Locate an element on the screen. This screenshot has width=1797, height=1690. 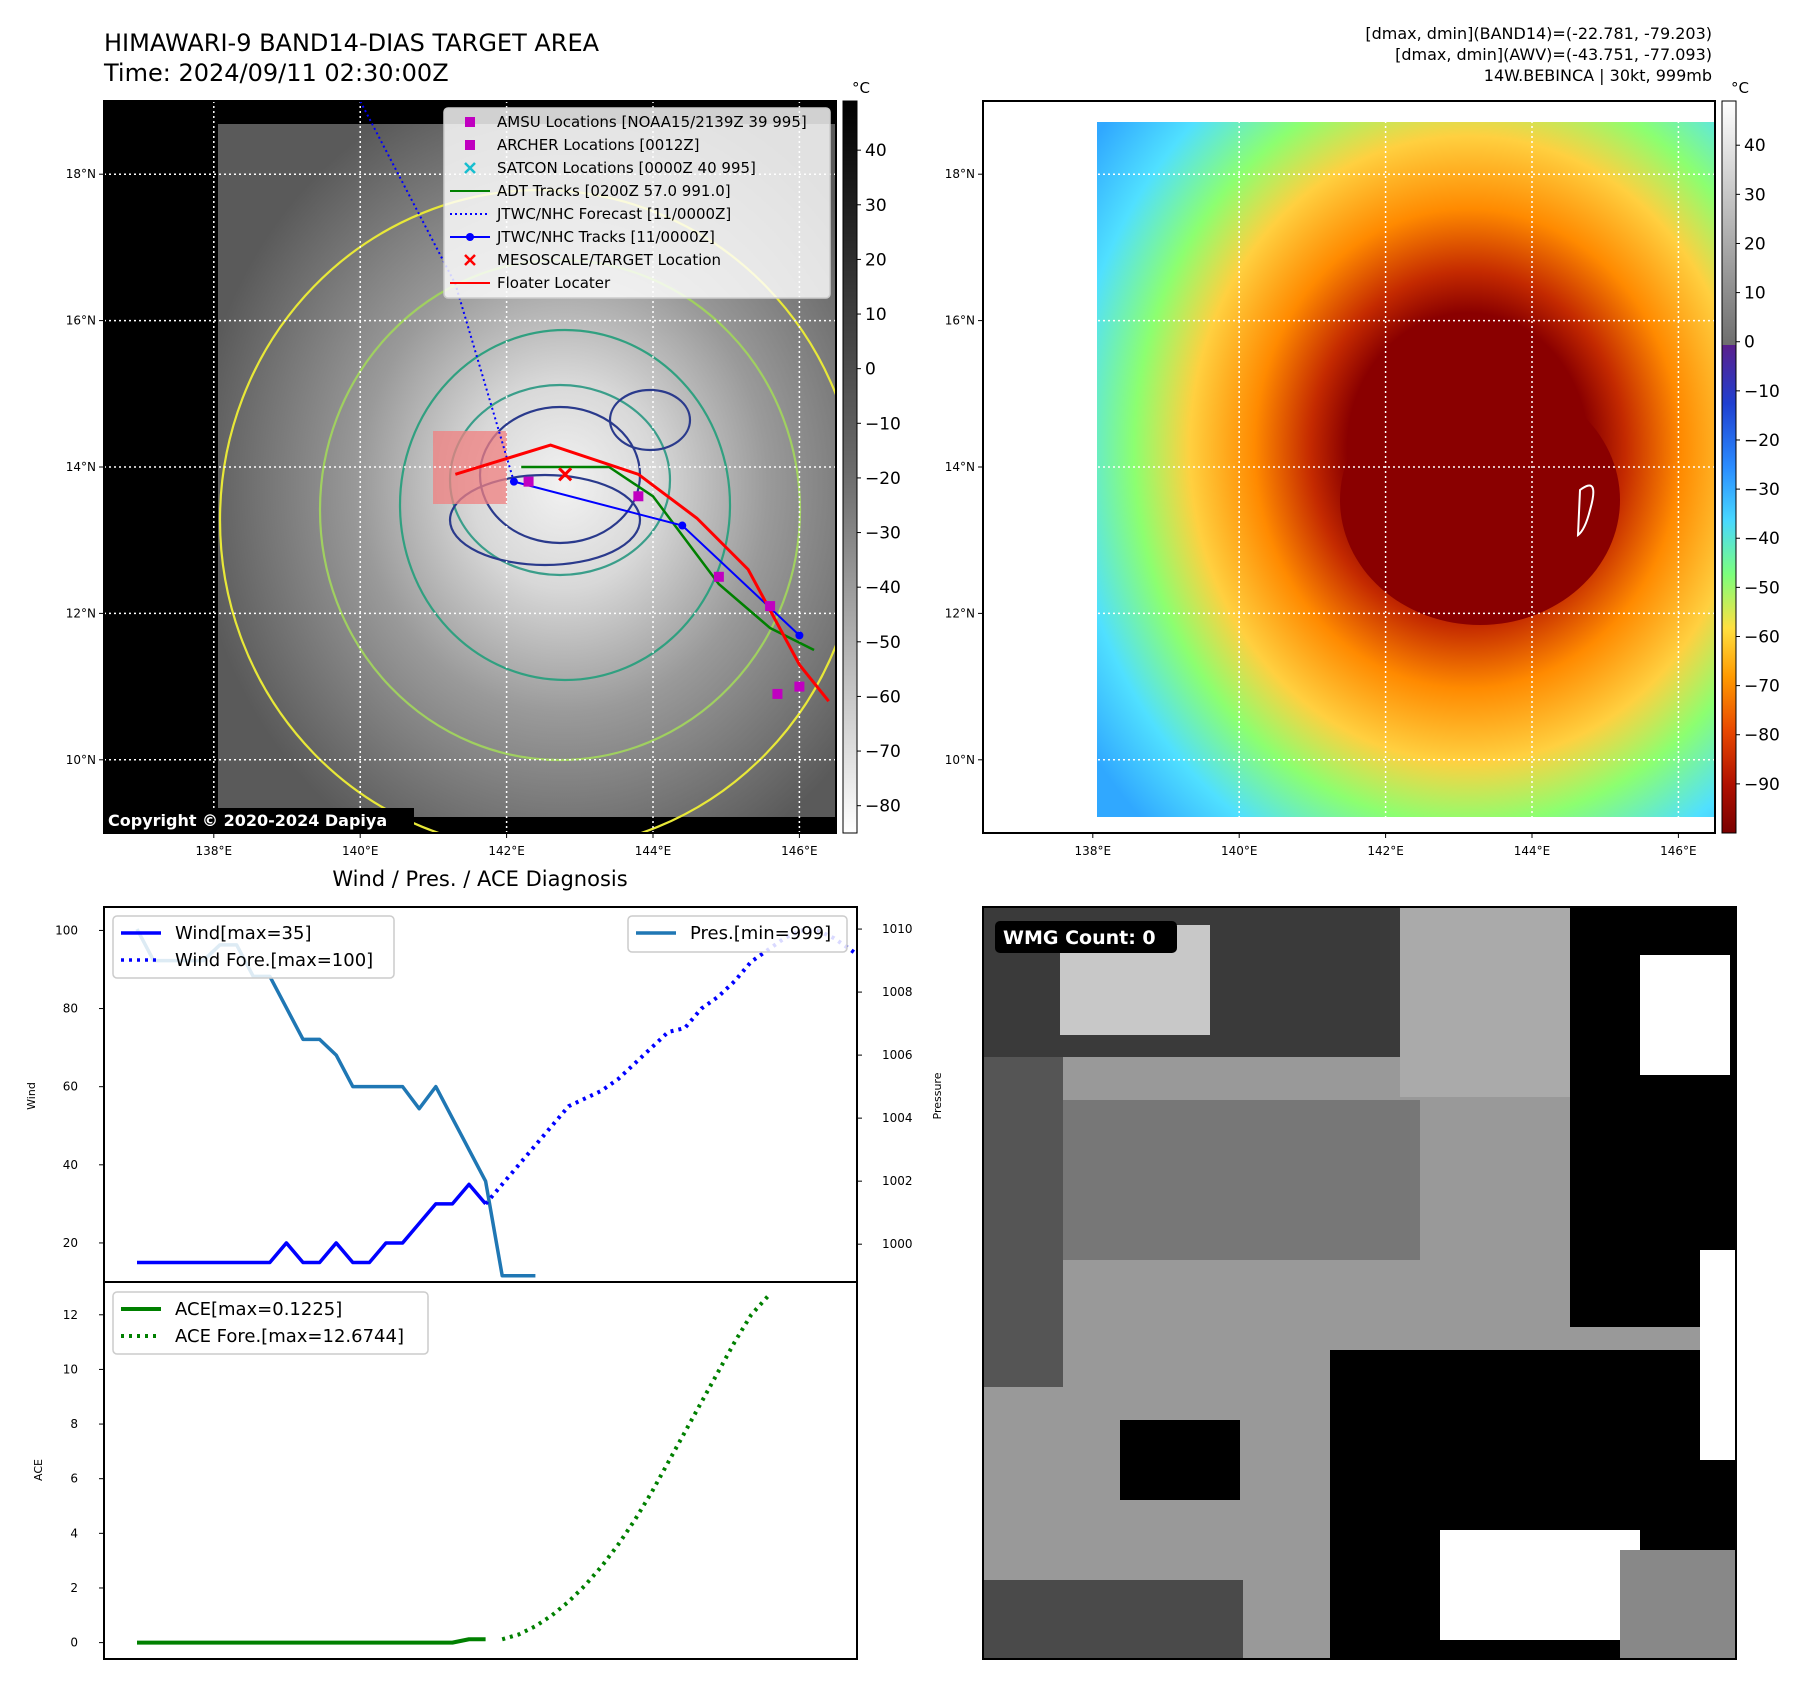
wmg-label: WMG Count: 0 is located at coordinates (1079, 938).